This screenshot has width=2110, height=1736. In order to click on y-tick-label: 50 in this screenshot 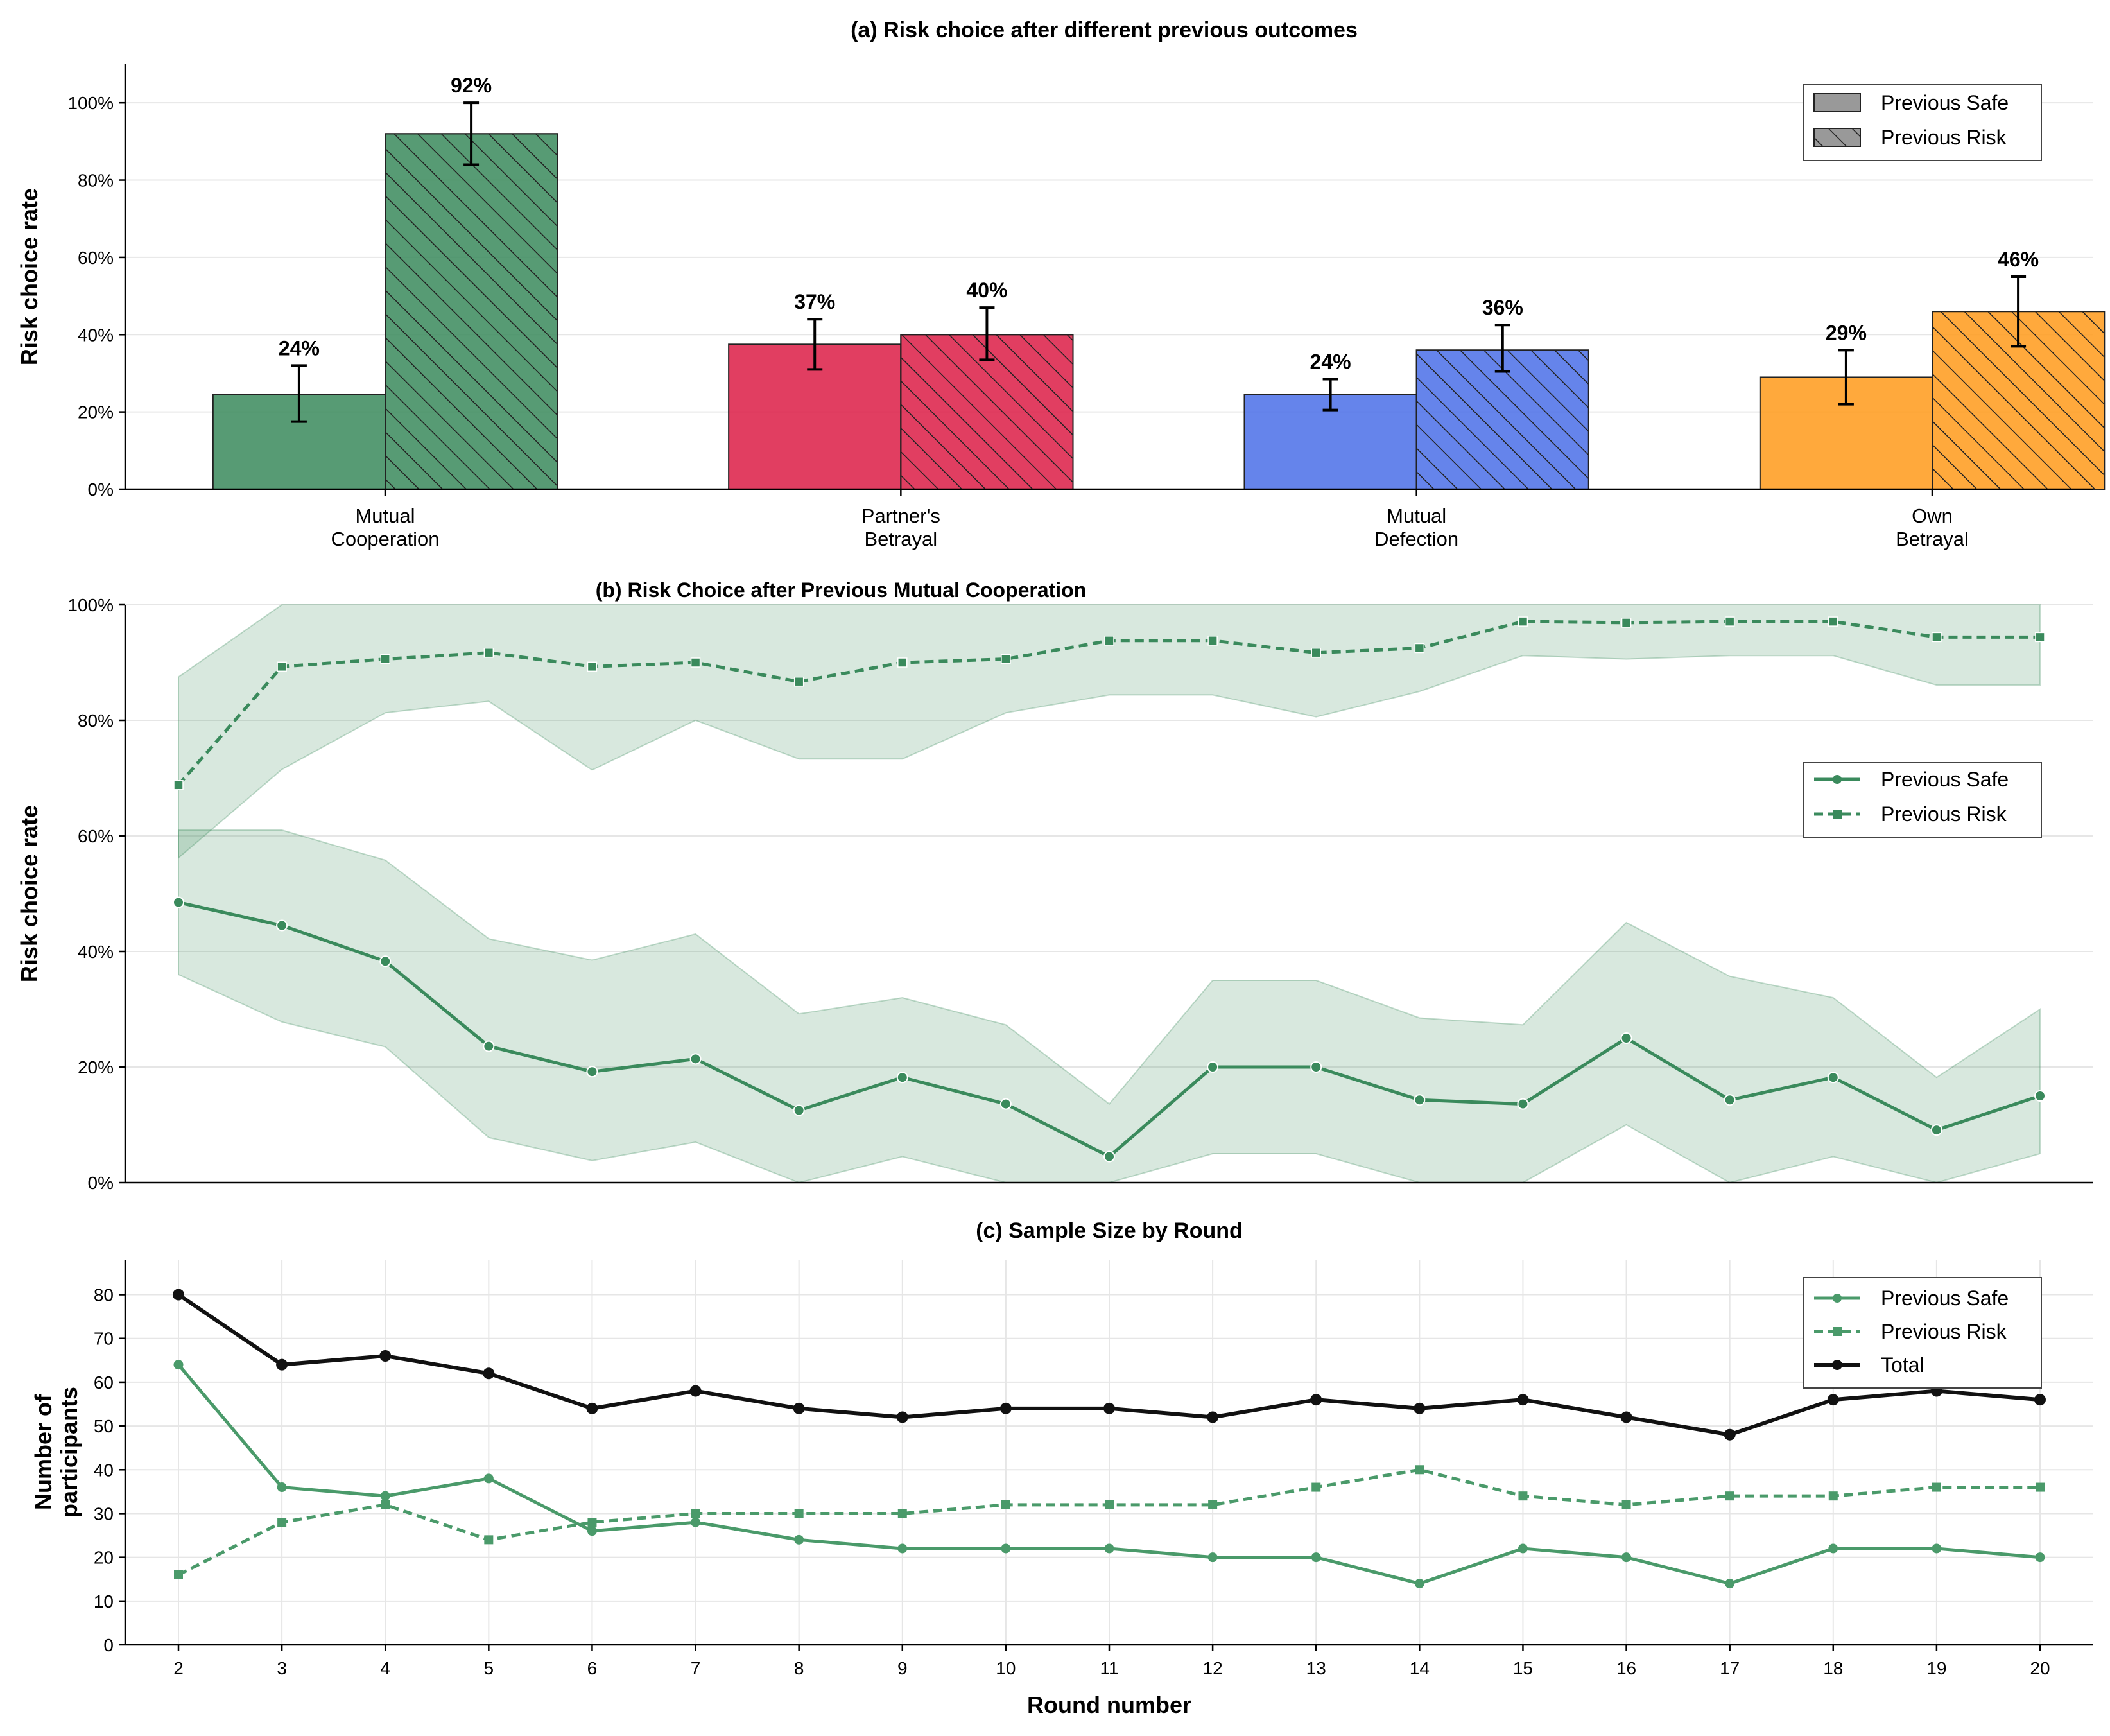, I will do `click(104, 1426)`.